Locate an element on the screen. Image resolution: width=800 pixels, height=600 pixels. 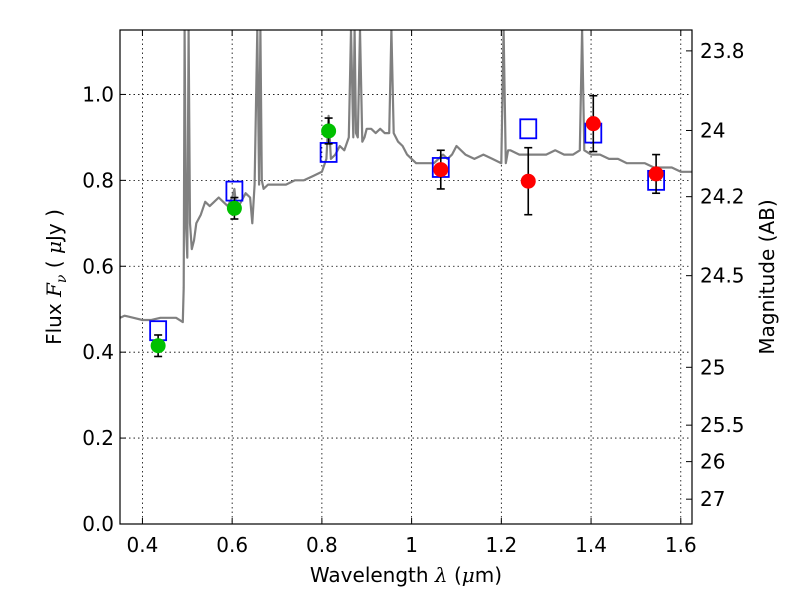
x-tick-label: 0.6 is located at coordinates (232, 545).